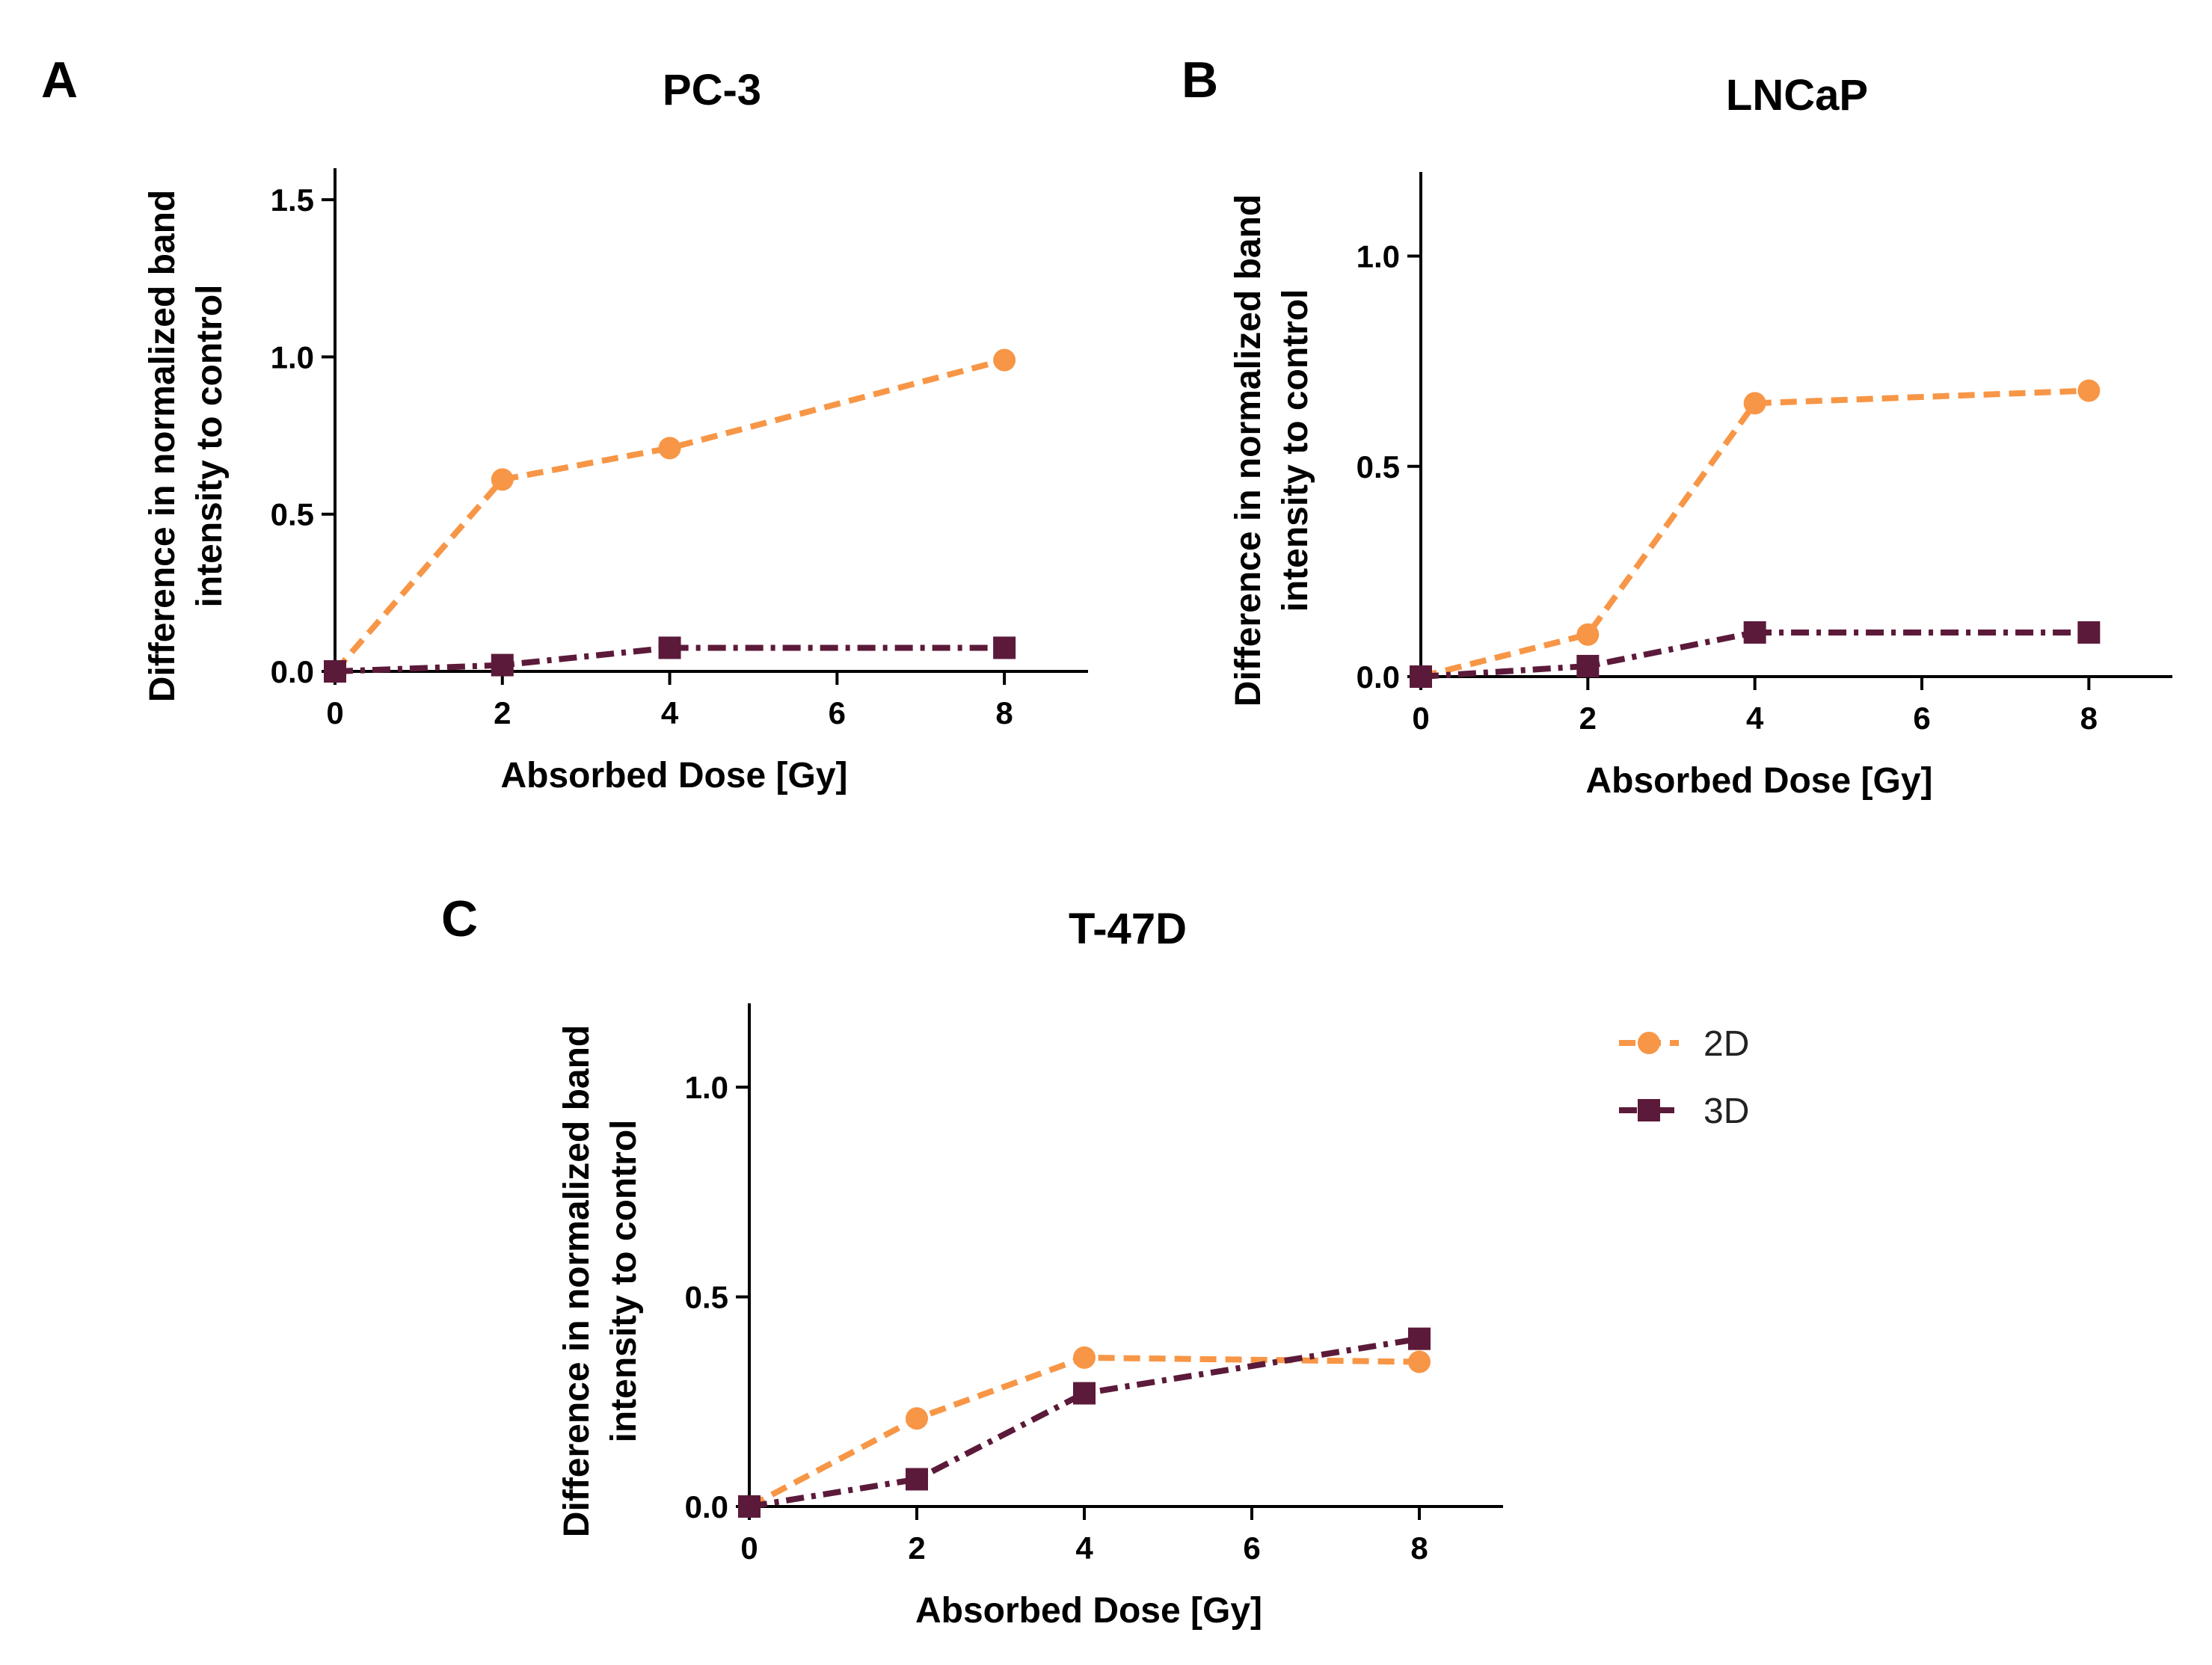 This screenshot has width=2212, height=1665. What do you see at coordinates (459, 918) in the screenshot?
I see `panel-letter: C` at bounding box center [459, 918].